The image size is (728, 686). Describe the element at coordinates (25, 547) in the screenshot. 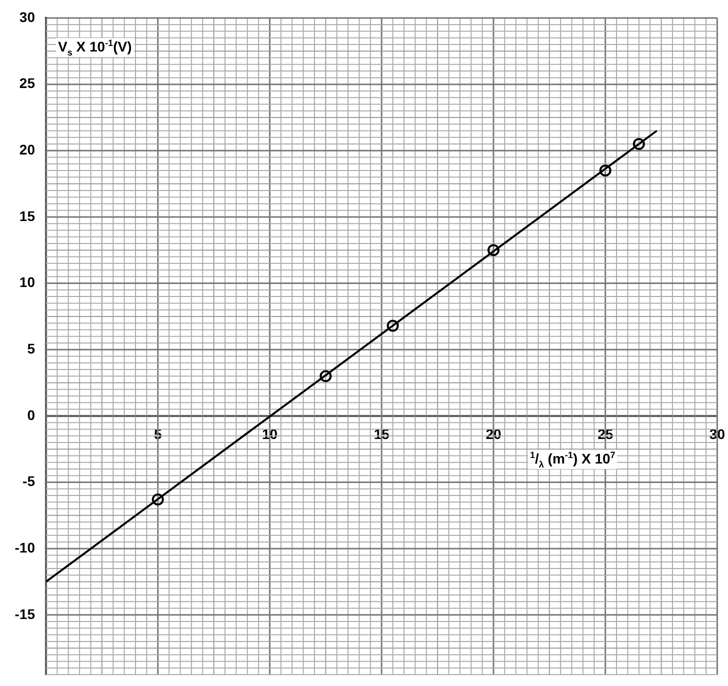

I see `y-tick-label: -10` at that location.